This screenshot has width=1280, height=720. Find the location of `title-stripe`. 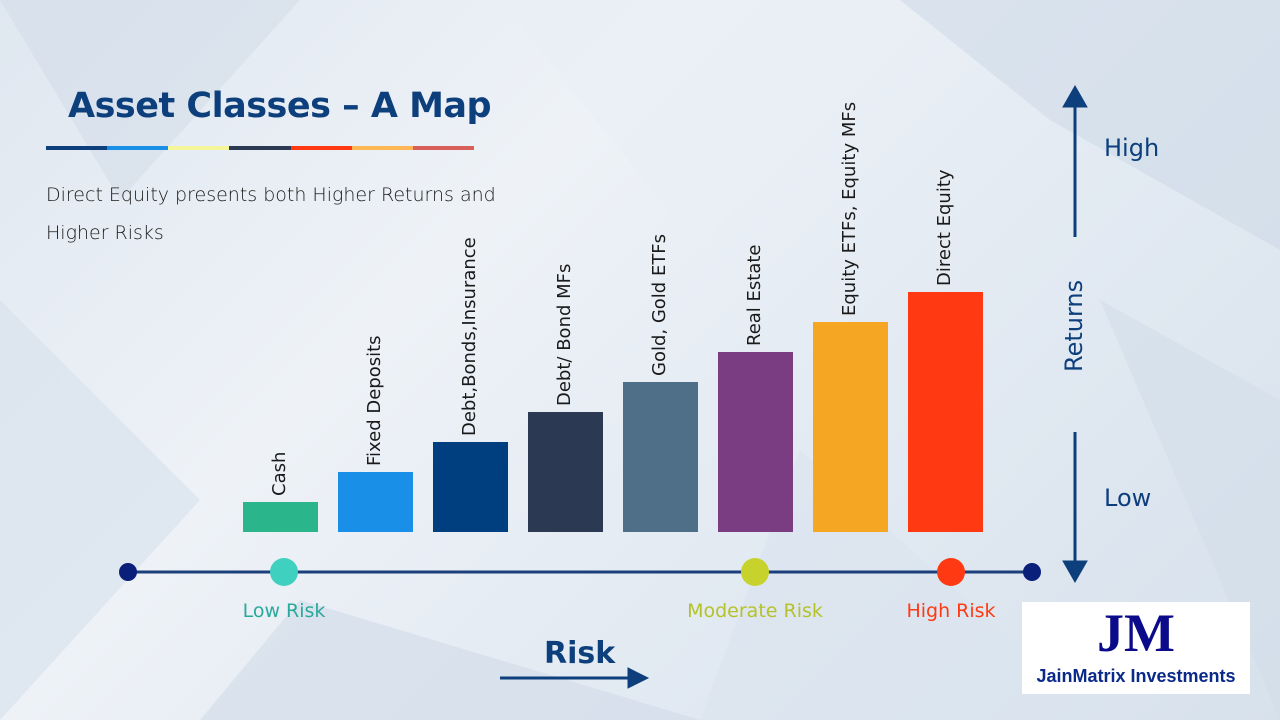

title-stripe is located at coordinates (260, 148).